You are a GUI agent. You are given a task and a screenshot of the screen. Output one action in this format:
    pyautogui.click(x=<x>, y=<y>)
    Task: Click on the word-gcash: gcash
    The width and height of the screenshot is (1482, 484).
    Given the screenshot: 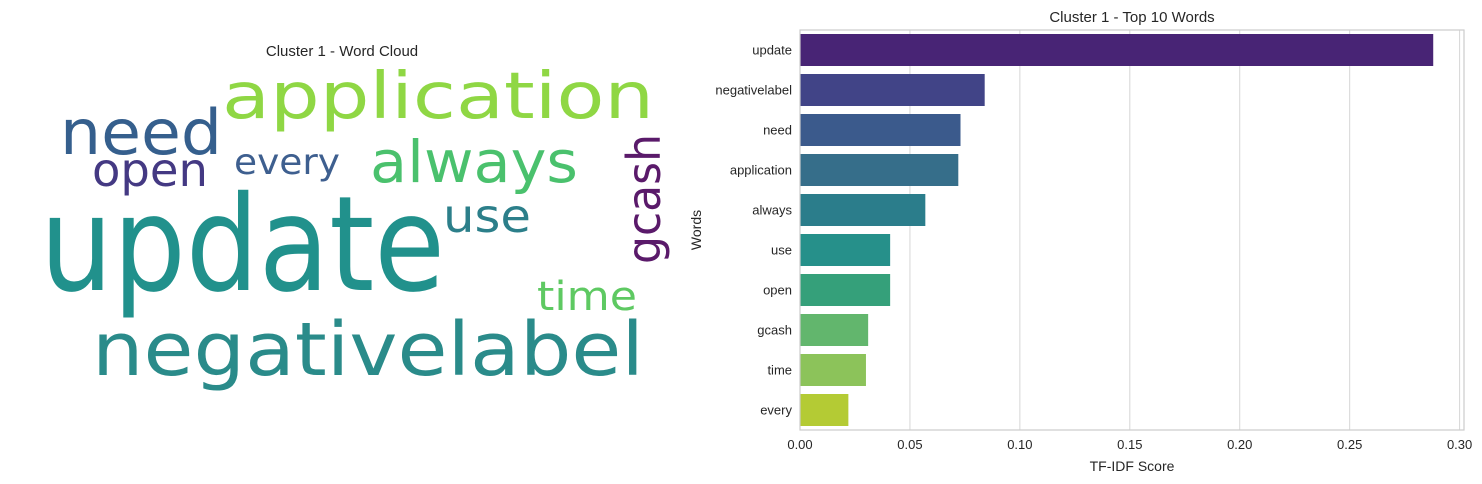 What is the action you would take?
    pyautogui.click(x=644, y=199)
    